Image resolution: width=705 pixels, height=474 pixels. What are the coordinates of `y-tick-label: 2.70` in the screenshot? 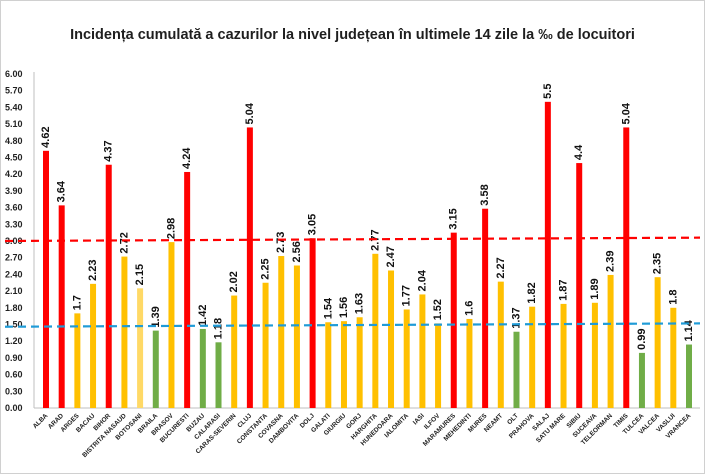 It's located at (14, 258).